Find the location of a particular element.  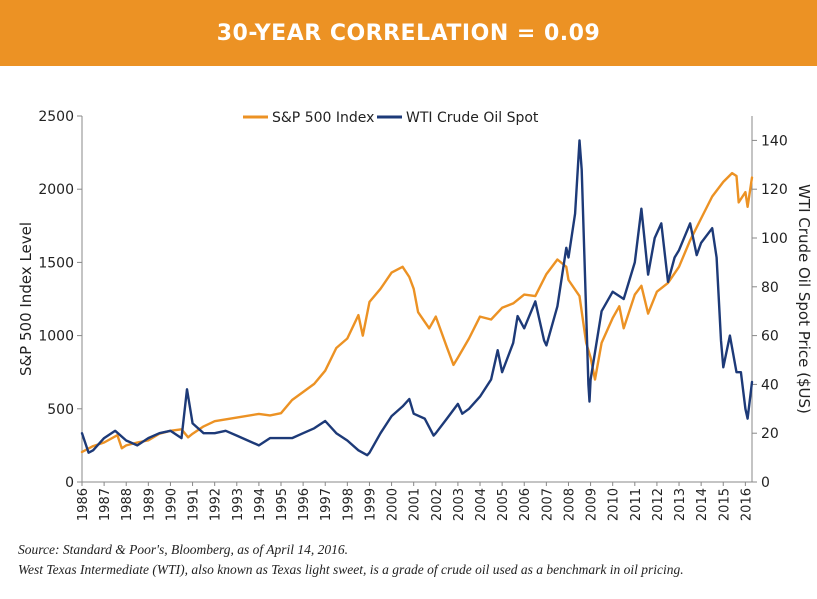

right-tick-label: 60 is located at coordinates (770, 337).